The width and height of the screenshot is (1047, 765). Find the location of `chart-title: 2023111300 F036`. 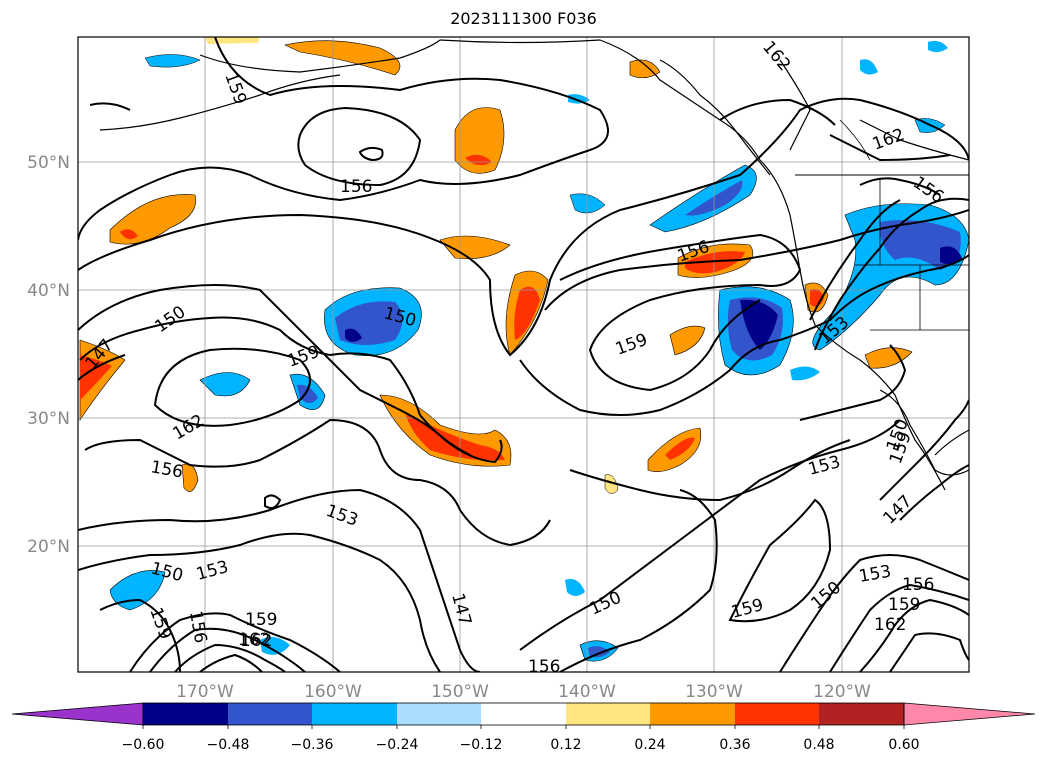

chart-title: 2023111300 F036 is located at coordinates (523, 18).